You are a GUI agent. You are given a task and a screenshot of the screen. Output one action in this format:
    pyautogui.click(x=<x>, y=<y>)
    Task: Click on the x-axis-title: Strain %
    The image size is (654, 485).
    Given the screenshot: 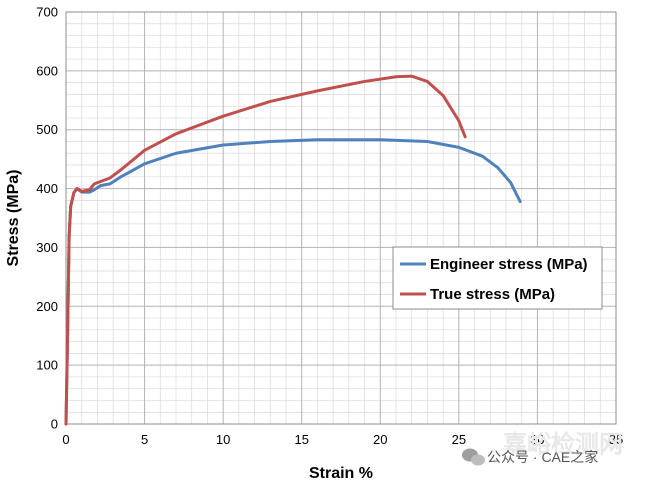 What is the action you would take?
    pyautogui.click(x=341, y=473)
    